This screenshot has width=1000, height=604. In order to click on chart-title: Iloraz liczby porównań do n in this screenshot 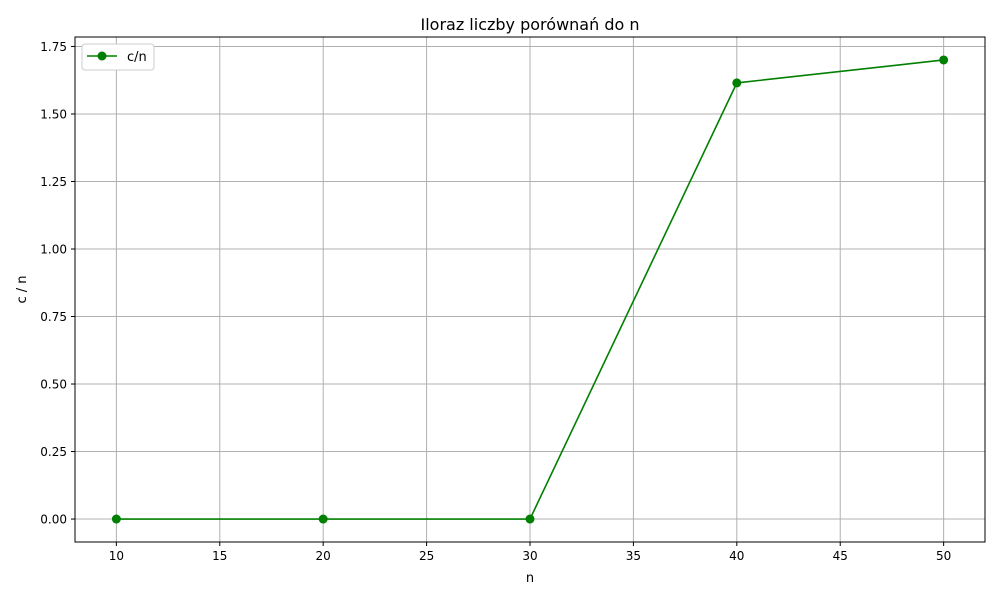, I will do `click(529, 24)`.